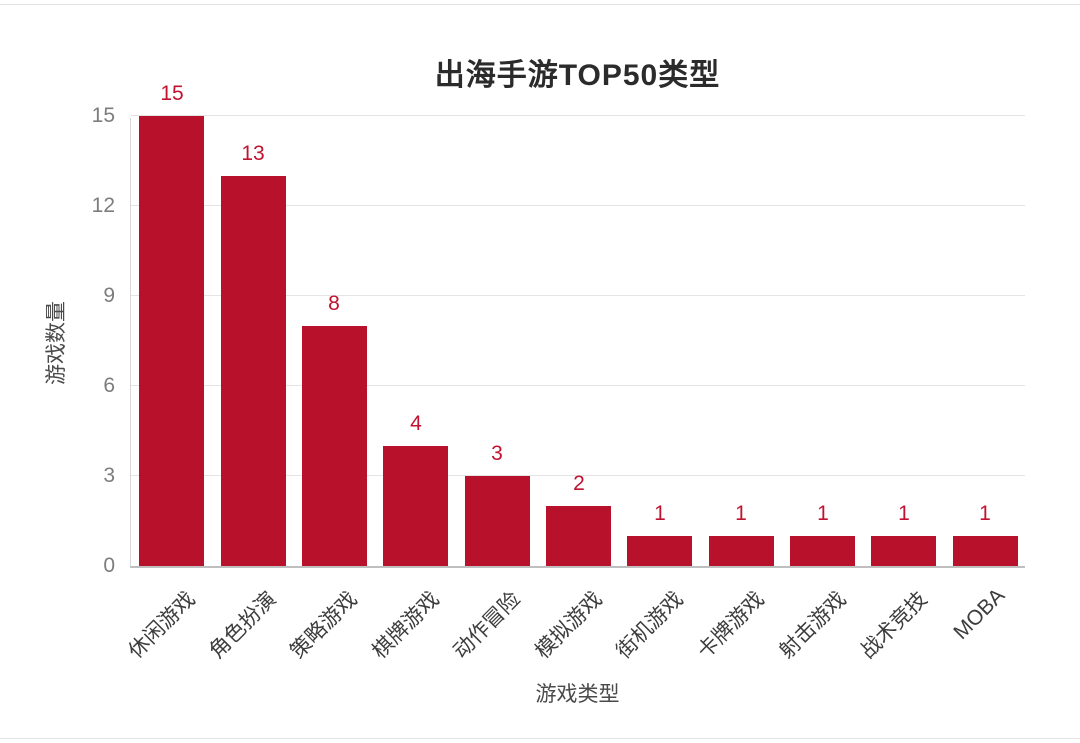 Image resolution: width=1080 pixels, height=743 pixels. Describe the element at coordinates (103, 115) in the screenshot. I see `y-tick-label: 15` at that location.